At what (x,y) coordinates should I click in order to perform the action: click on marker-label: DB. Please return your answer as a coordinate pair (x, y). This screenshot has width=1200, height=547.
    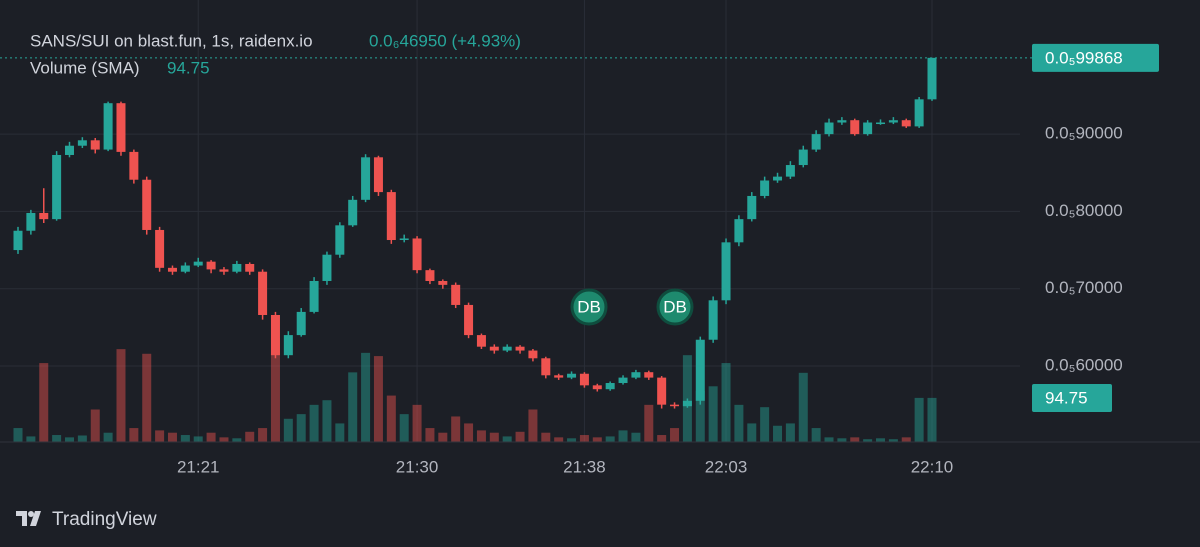
    Looking at the image, I should click on (675, 306).